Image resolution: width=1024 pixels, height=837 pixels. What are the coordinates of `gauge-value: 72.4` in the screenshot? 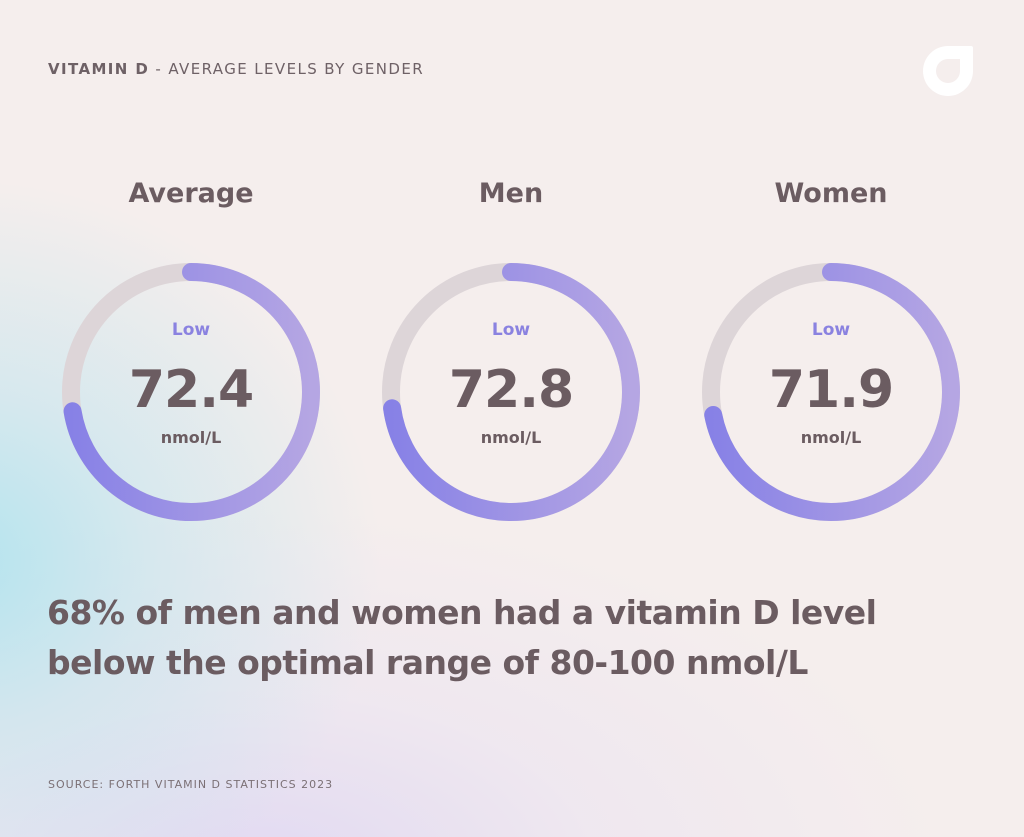 It's located at (191, 390).